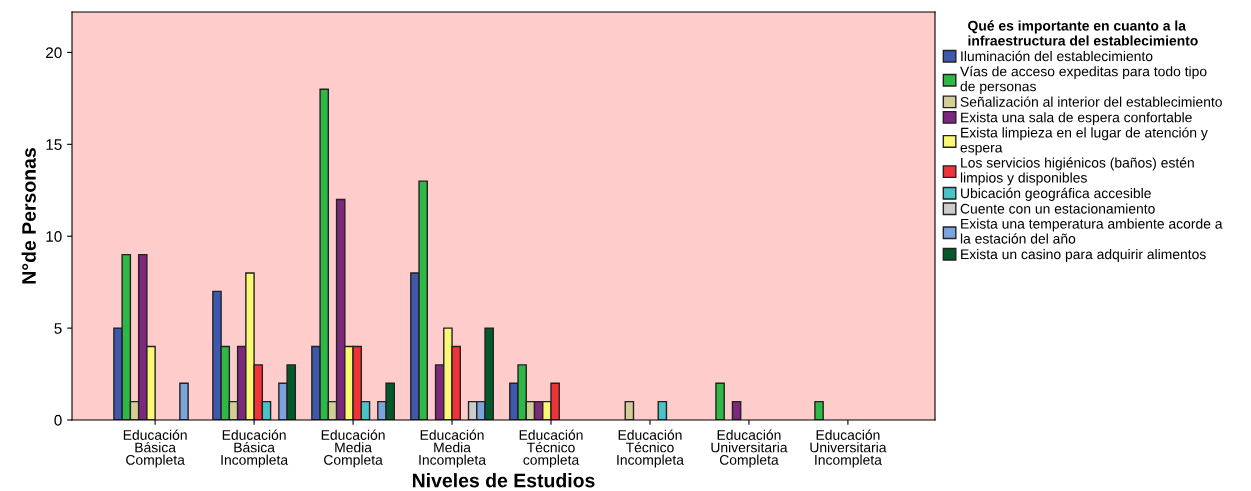 Image resolution: width=1251 pixels, height=491 pixels. What do you see at coordinates (551, 448) in the screenshot?
I see `x-tick-label: Educación Técnico completa` at bounding box center [551, 448].